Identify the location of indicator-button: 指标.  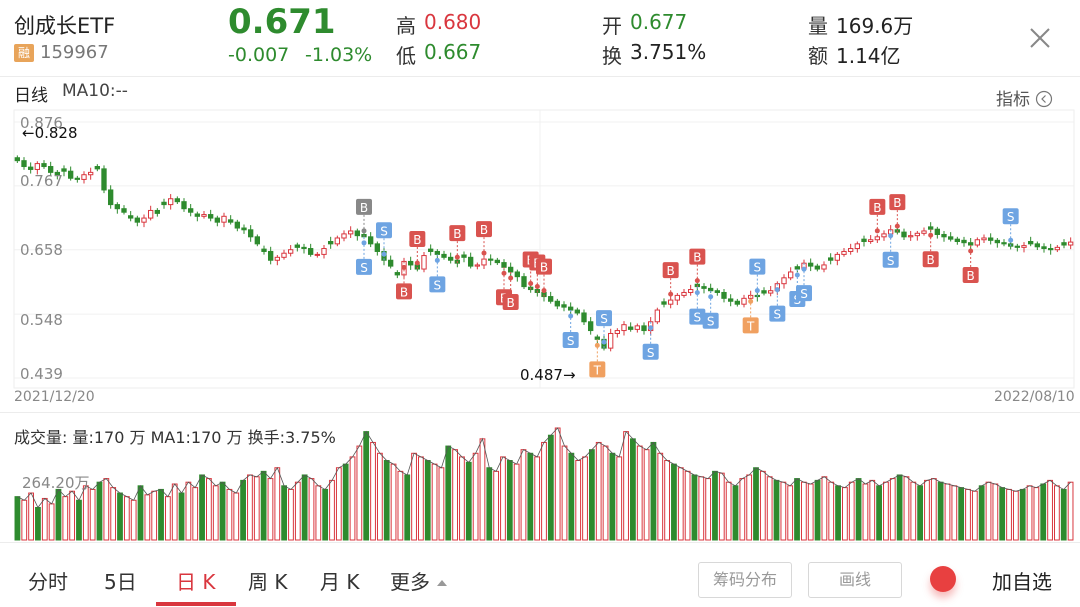
(1024, 97).